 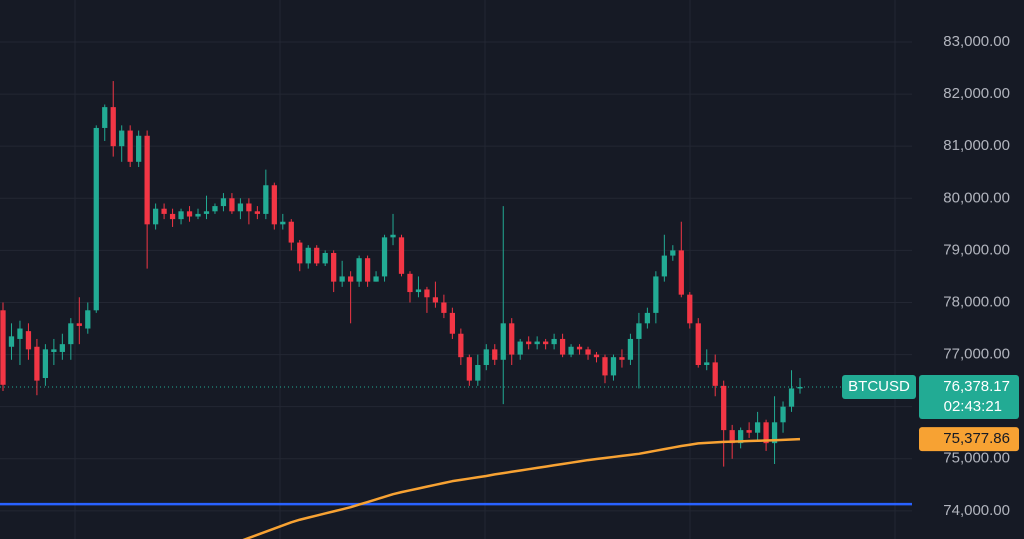 I want to click on y-tick-label: 74,000.00, so click(x=976, y=510).